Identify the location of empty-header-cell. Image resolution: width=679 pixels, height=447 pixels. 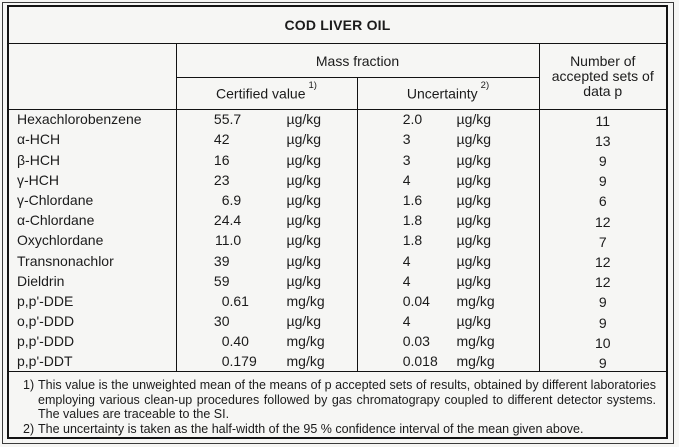
(92, 76).